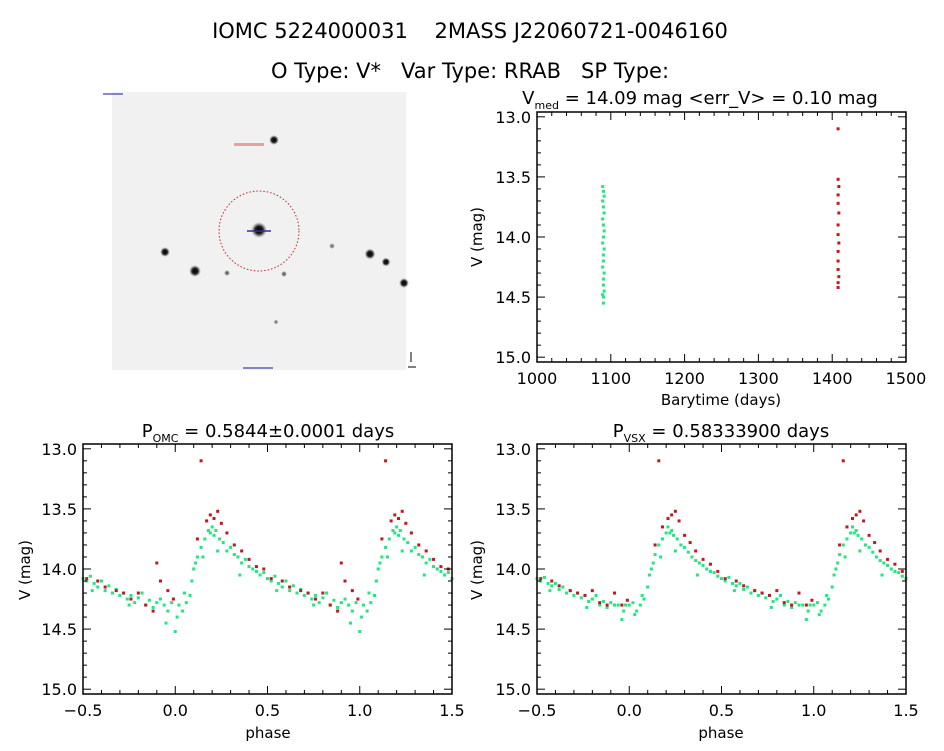 This screenshot has height=751, width=944. Describe the element at coordinates (513, 357) in the screenshot. I see `y-tick-label: 15.0` at that location.